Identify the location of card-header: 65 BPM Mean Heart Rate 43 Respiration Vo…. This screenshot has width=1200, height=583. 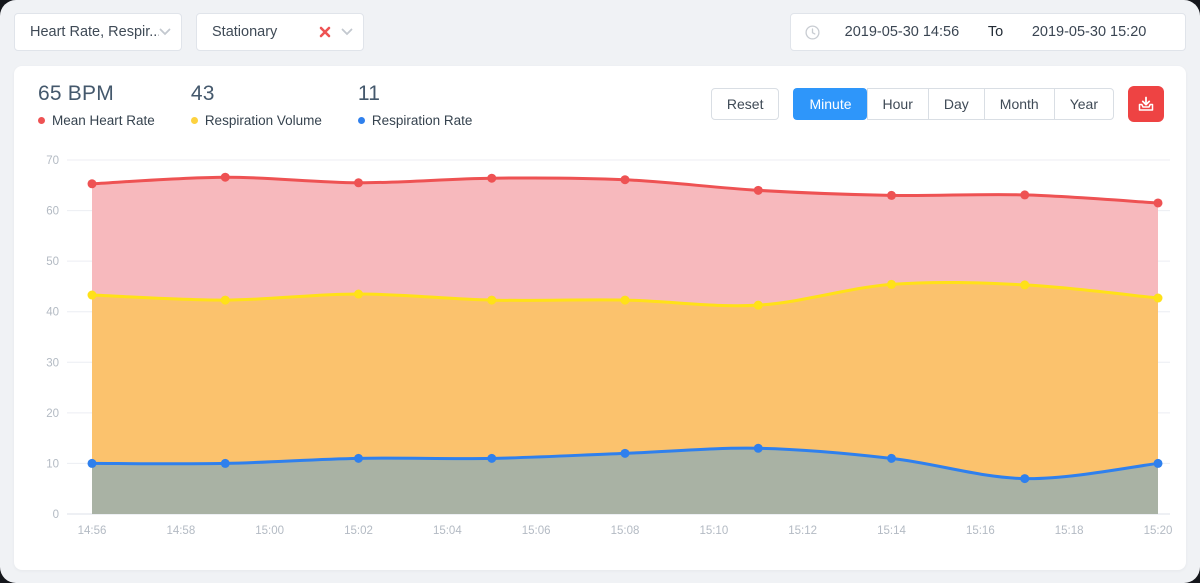
(600, 97).